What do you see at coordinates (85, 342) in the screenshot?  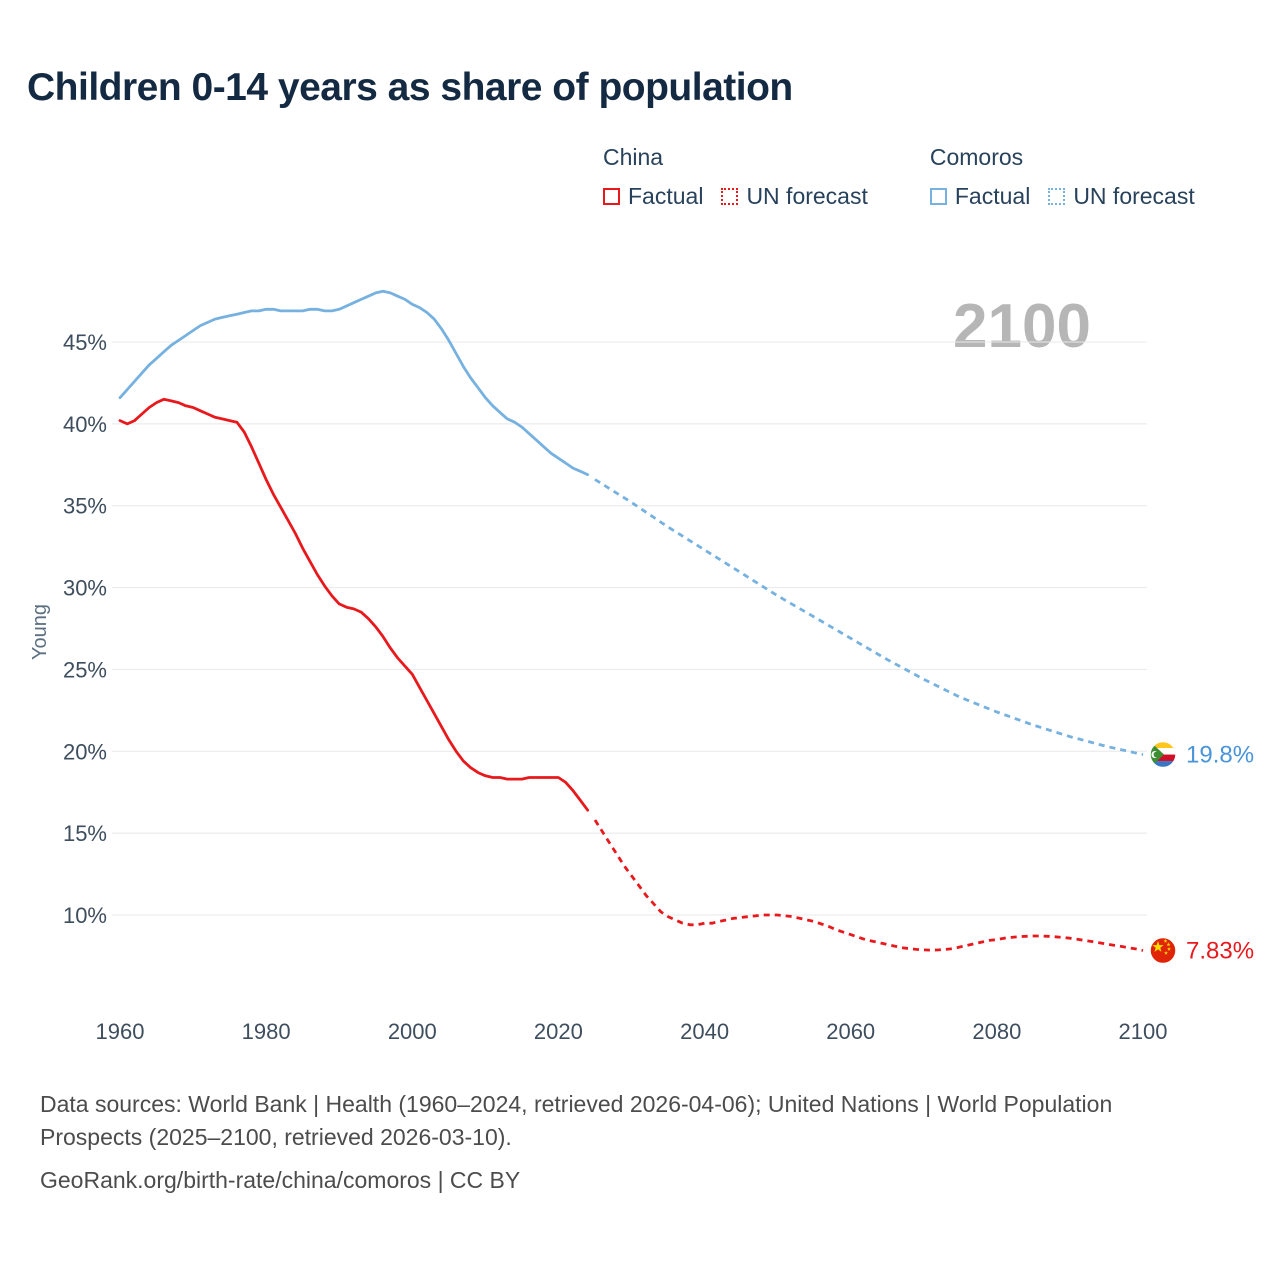 I see `y-tick-45: 45%` at bounding box center [85, 342].